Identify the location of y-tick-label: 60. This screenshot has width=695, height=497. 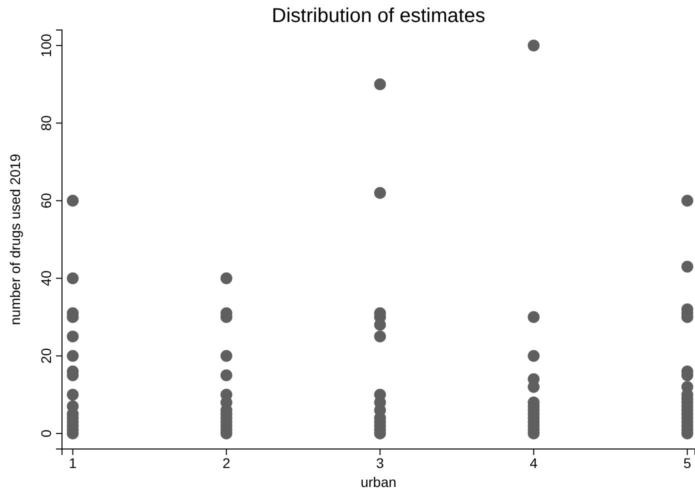
(46, 200).